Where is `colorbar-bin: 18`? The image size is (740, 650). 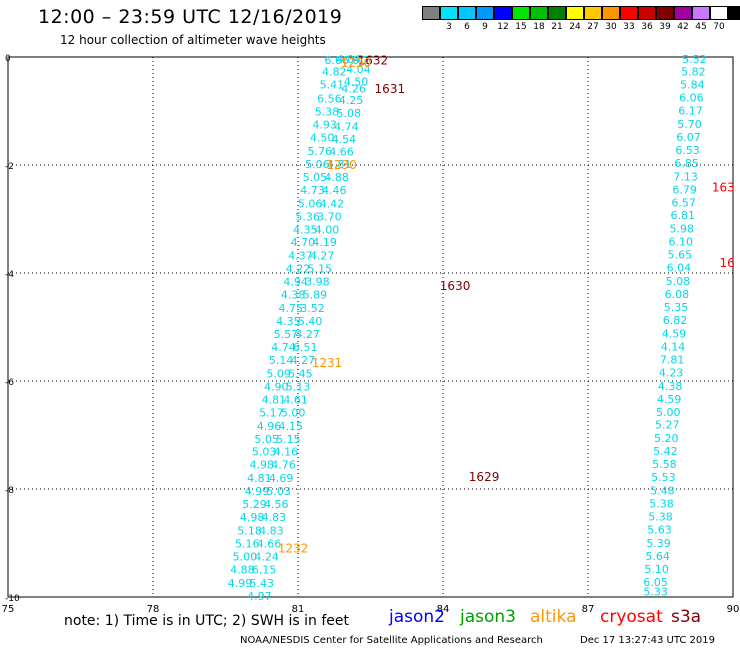
colorbar-bin: 18 is located at coordinates (539, 19).